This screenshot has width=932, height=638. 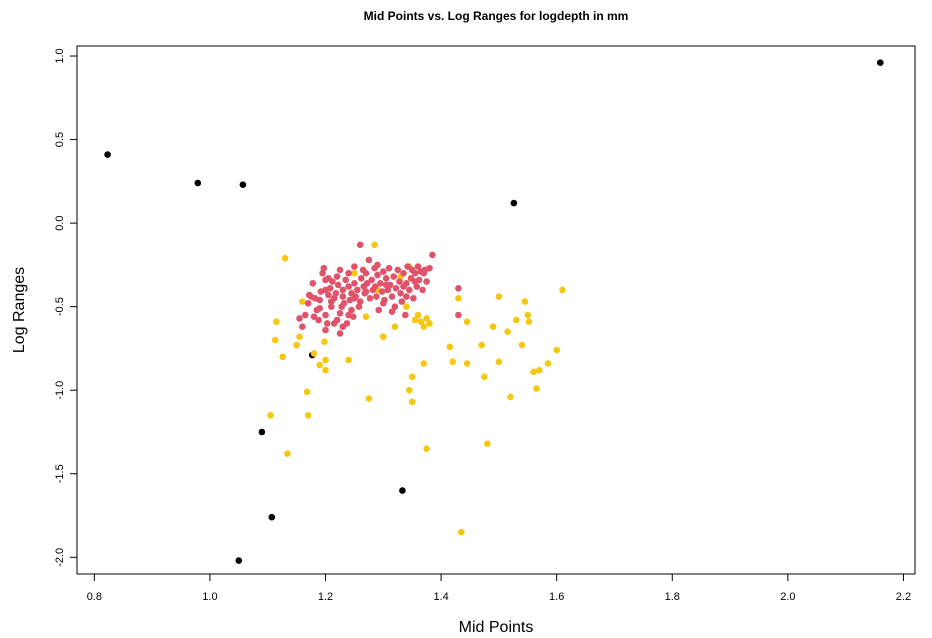 I want to click on y-axis-label: Log Ranges, so click(x=19, y=310).